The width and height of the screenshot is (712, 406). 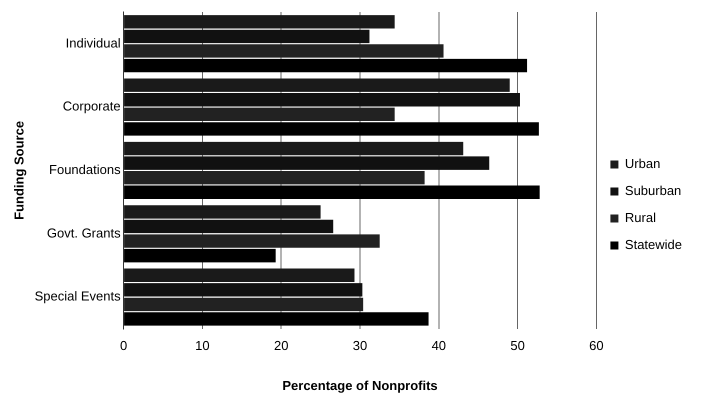 I want to click on x-tick-label: 30, so click(x=360, y=346).